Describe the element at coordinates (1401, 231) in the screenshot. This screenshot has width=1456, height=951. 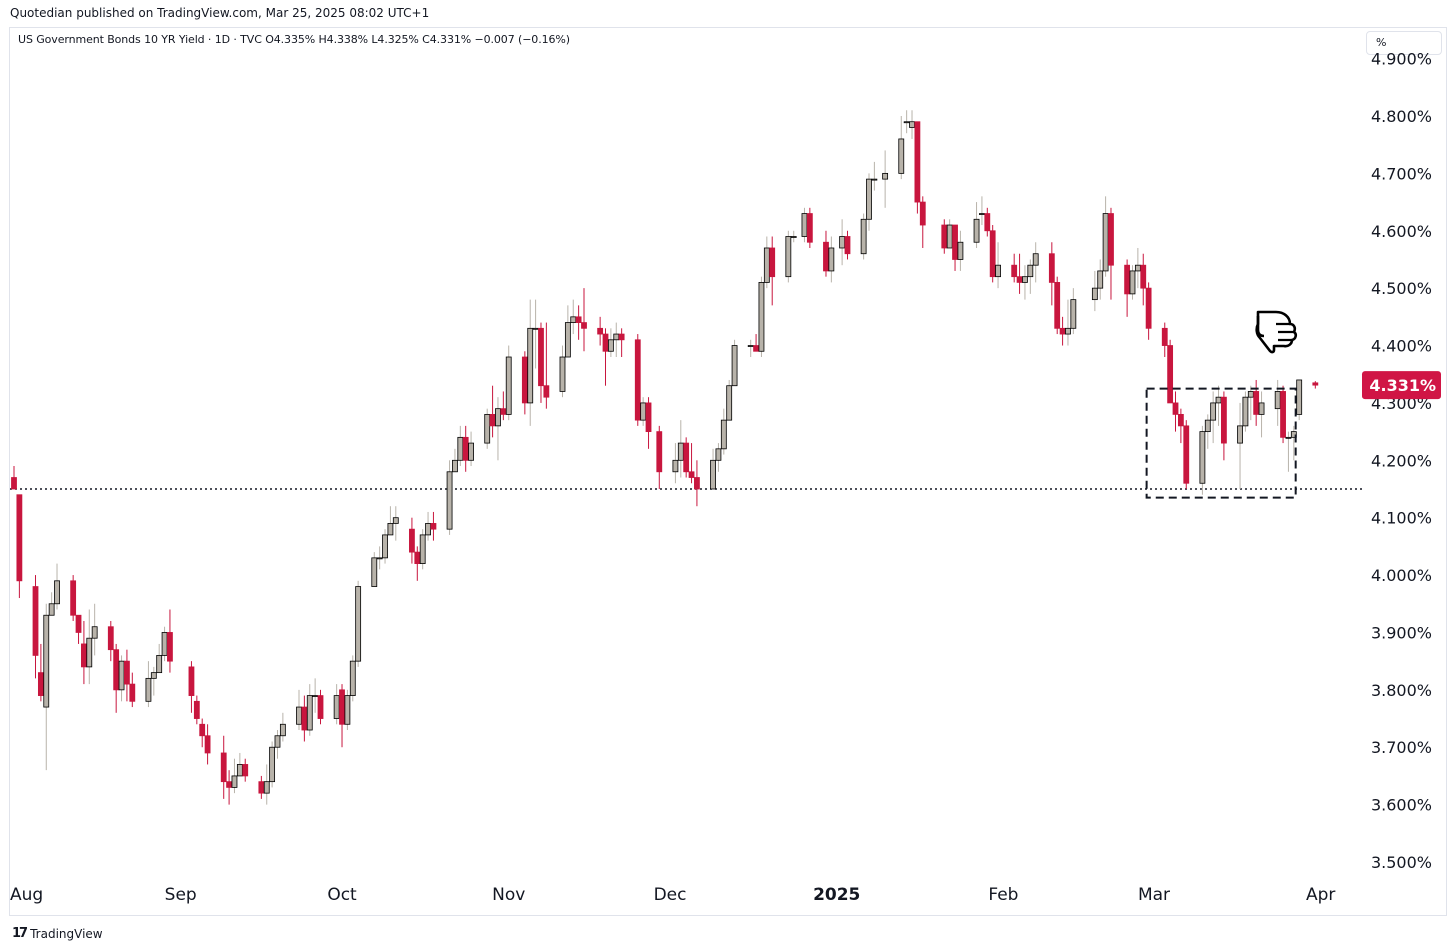
I see `y-tick-label: 4.600%` at that location.